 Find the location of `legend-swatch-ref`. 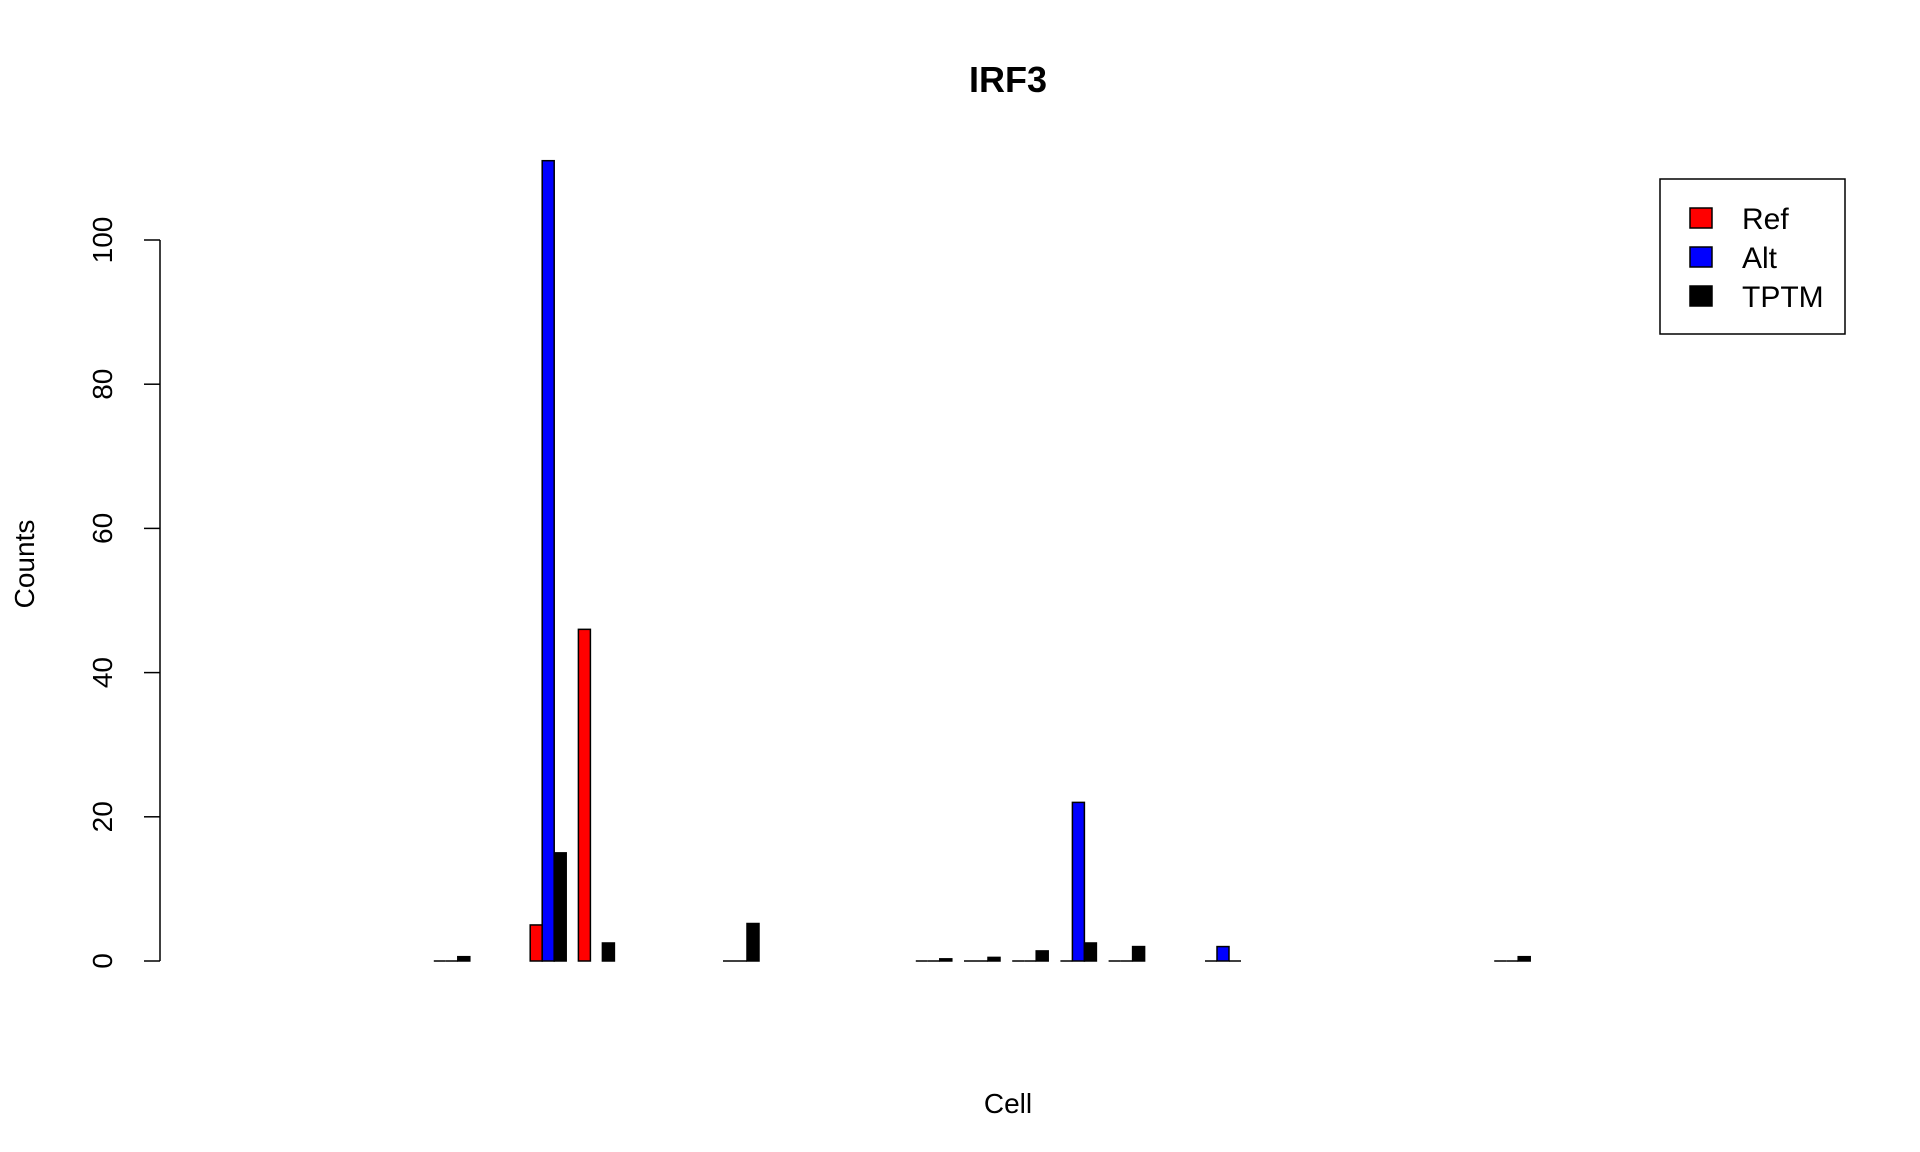

legend-swatch-ref is located at coordinates (1701, 218).